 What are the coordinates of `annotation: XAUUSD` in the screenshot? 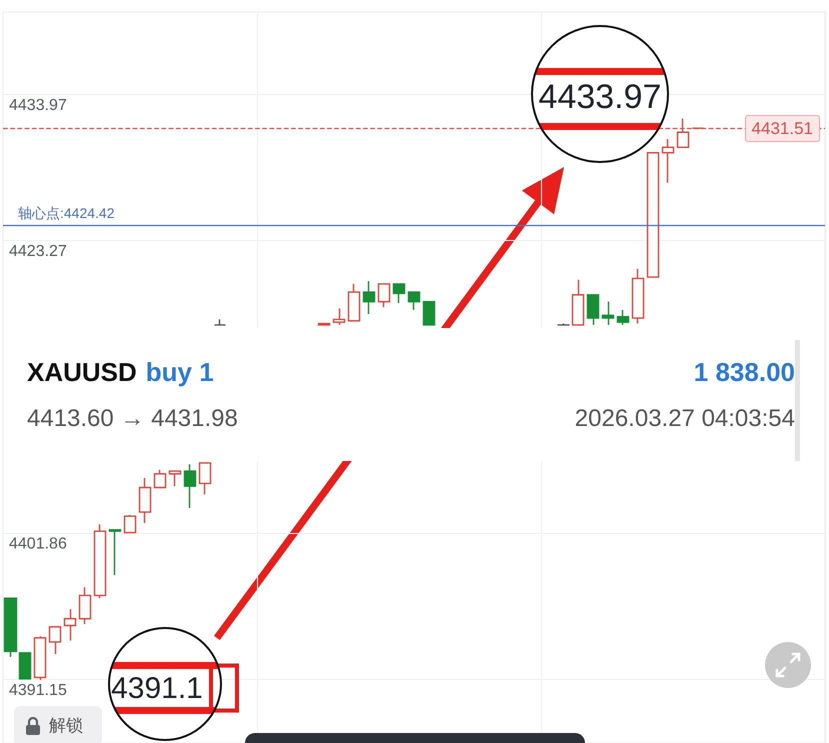 It's located at (82, 372).